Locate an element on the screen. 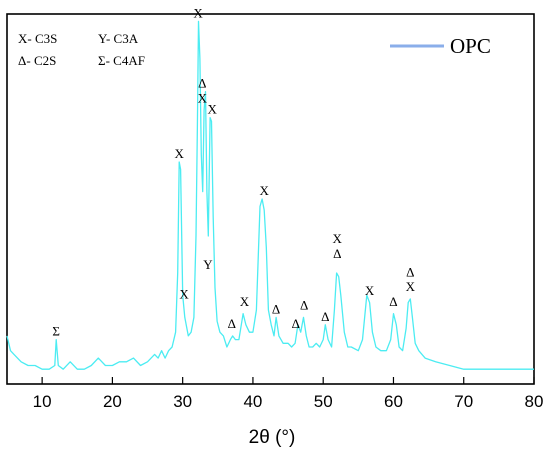 The image size is (550, 452). x-tick-label-60: 60 is located at coordinates (393, 401).